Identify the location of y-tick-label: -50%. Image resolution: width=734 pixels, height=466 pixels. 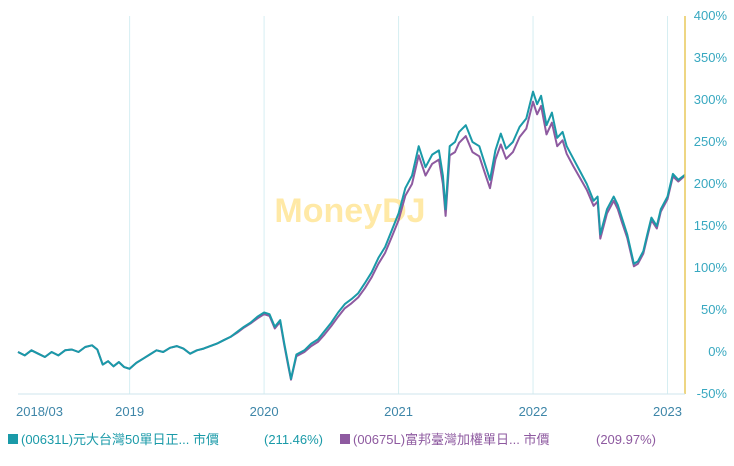
(712, 393).